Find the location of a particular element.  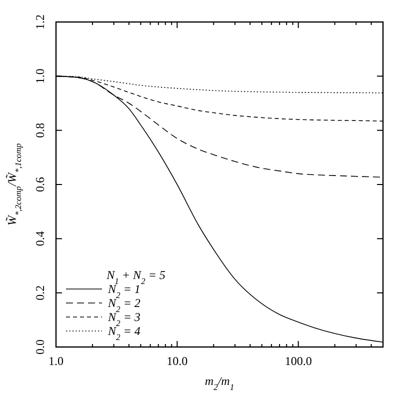

y-tick-label: 1.2 is located at coordinates (40, 22).